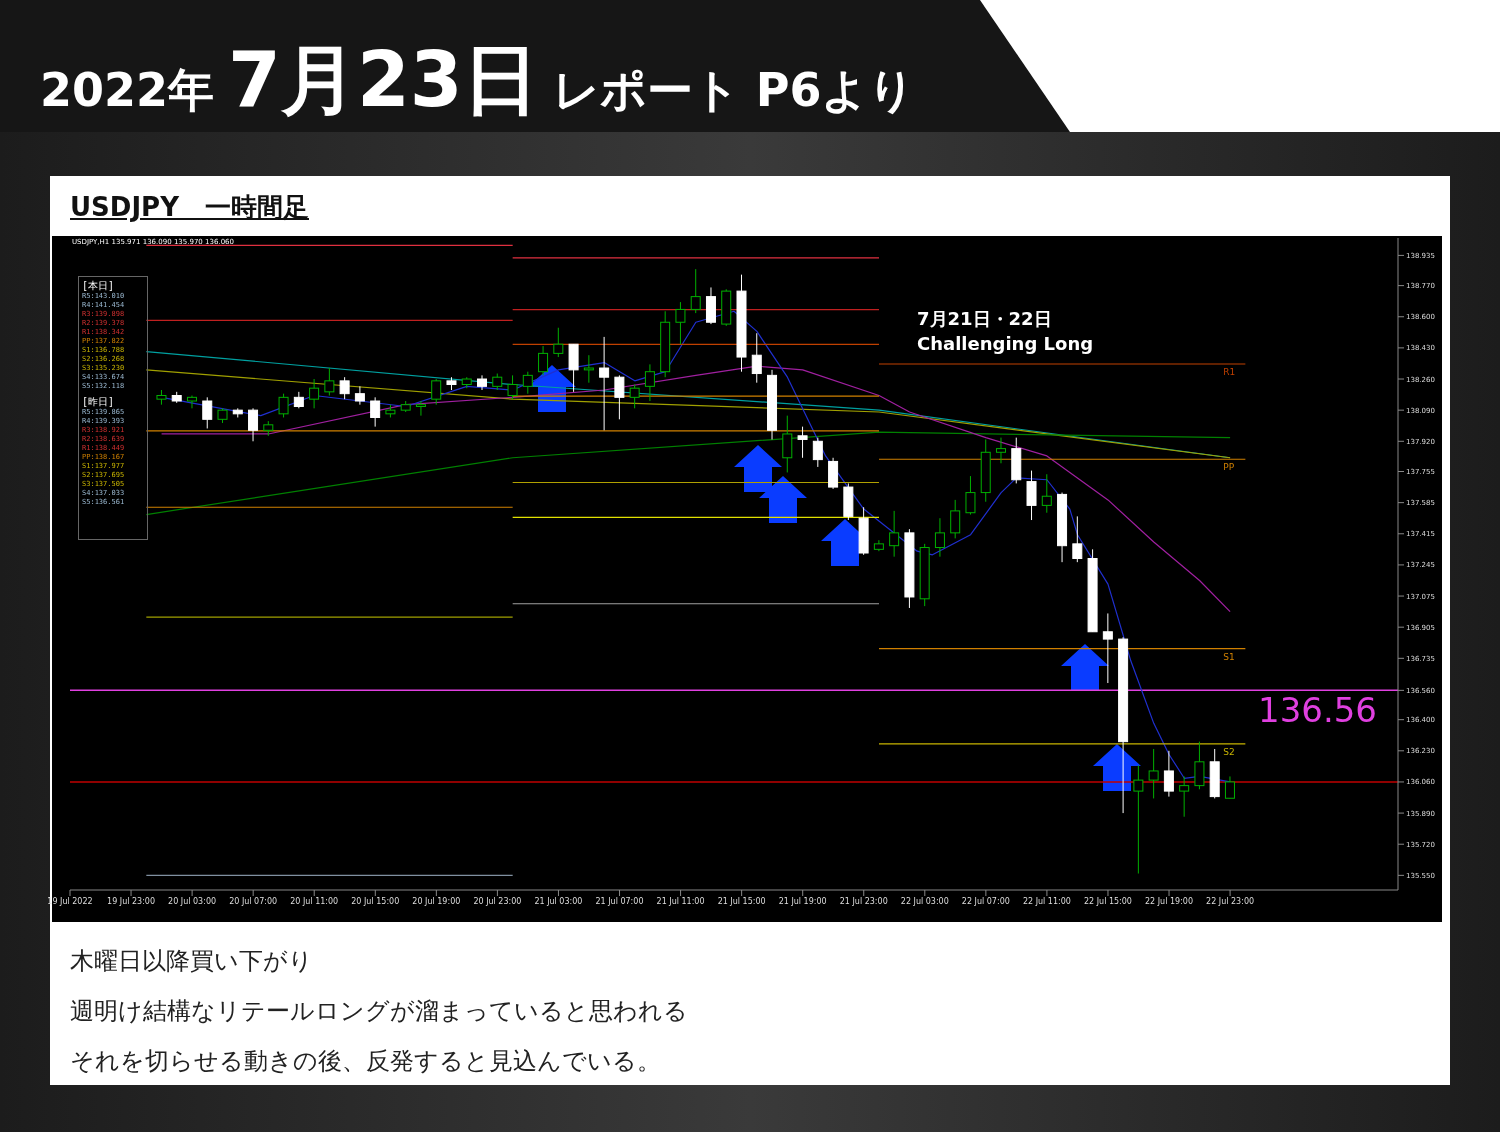 This screenshot has width=1500, height=1132. What do you see at coordinates (1229, 751) in the screenshot?
I see `series-label: S2` at bounding box center [1229, 751].